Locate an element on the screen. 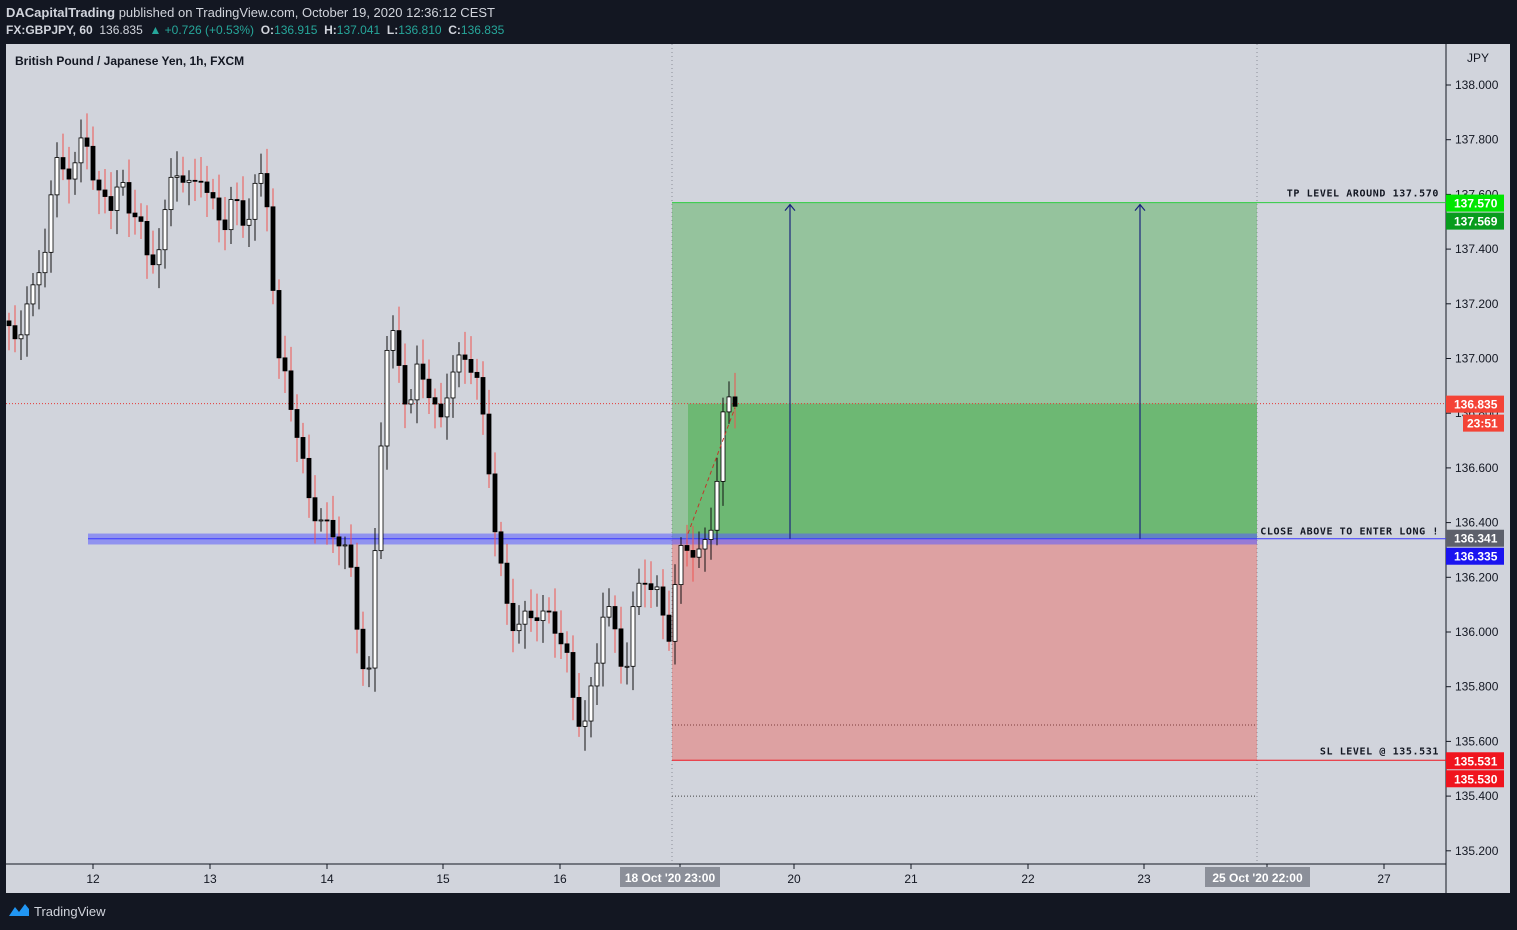  price-tick-label: 137.000 is located at coordinates (1477, 359).